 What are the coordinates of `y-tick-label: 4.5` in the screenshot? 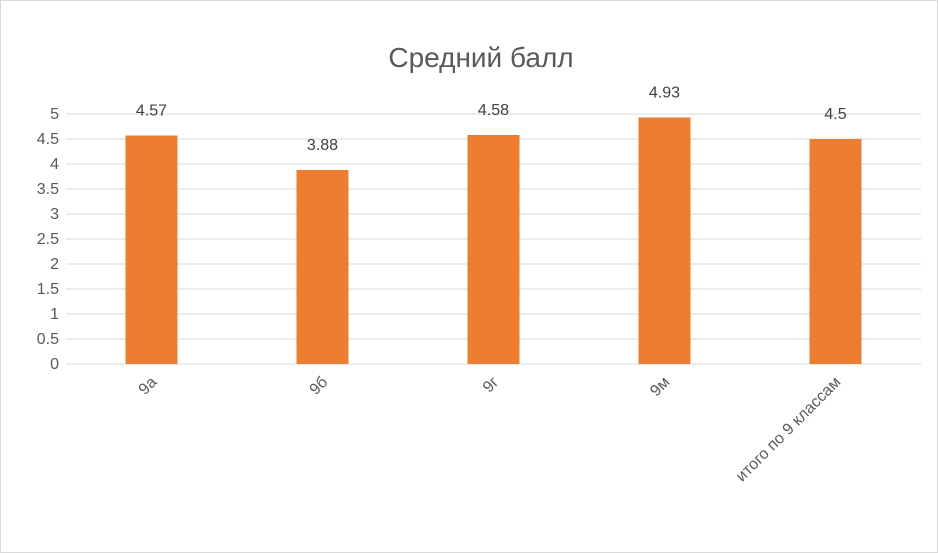 It's located at (48, 139).